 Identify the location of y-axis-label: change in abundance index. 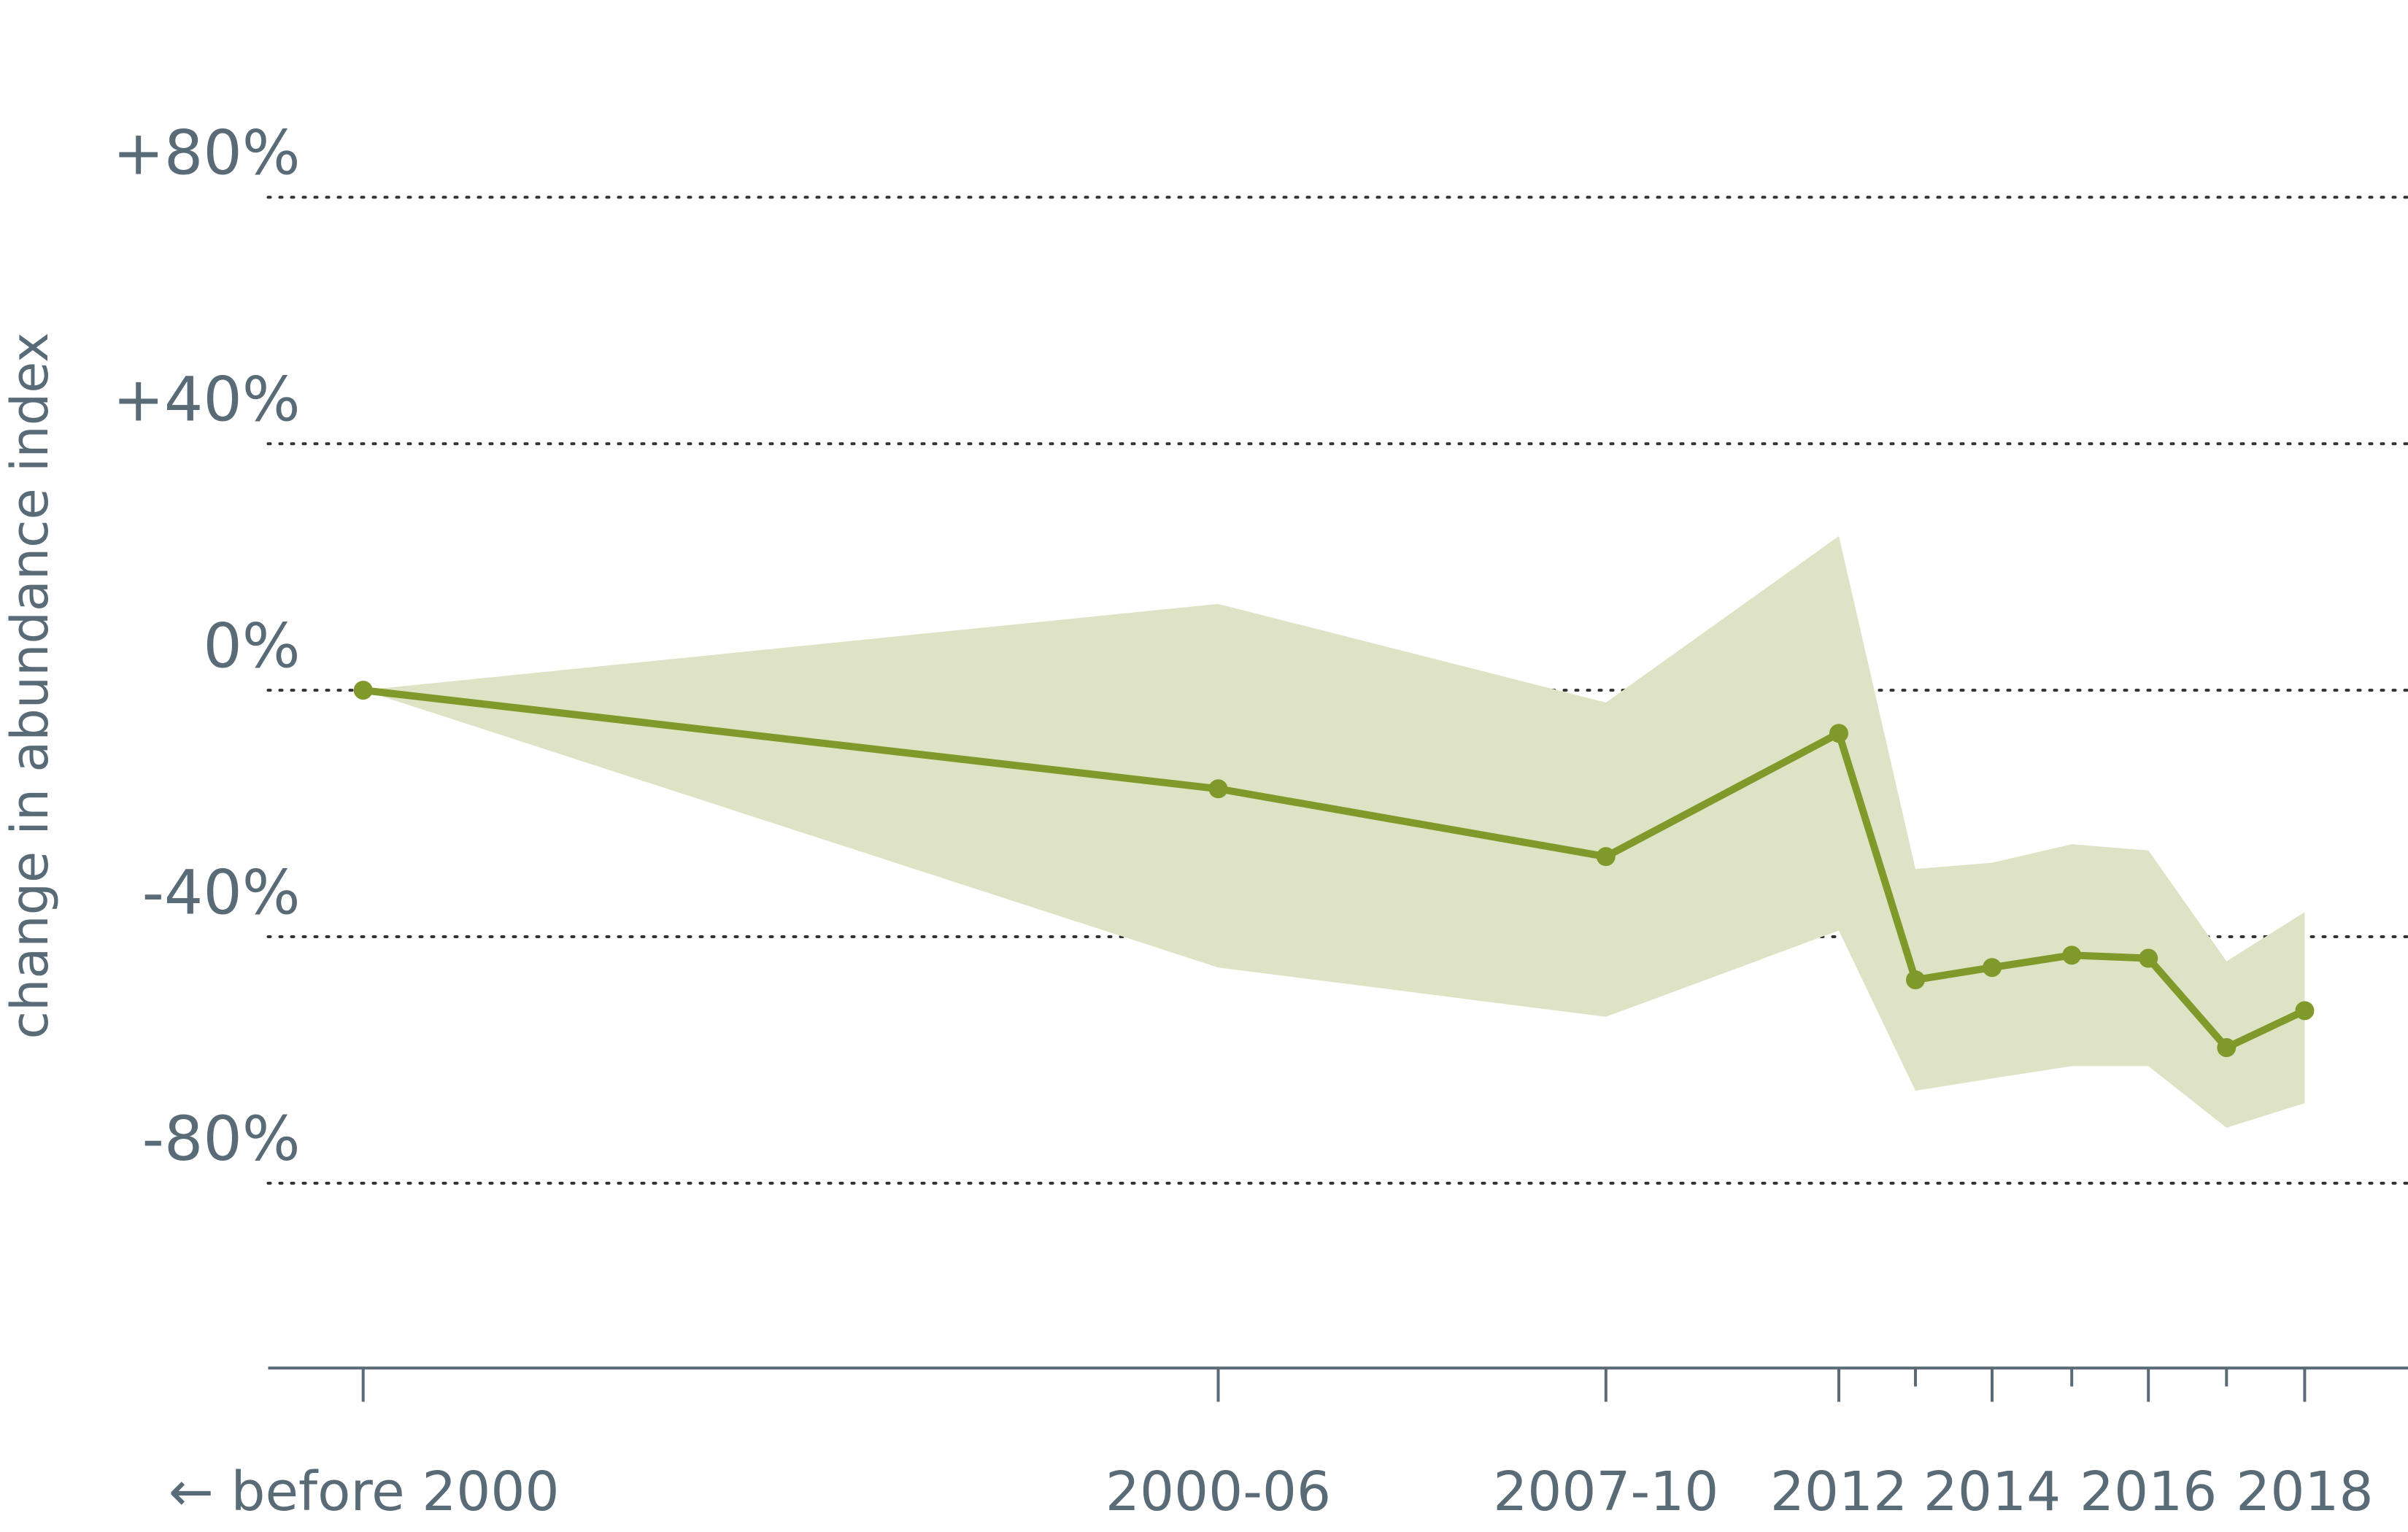
(30, 687).